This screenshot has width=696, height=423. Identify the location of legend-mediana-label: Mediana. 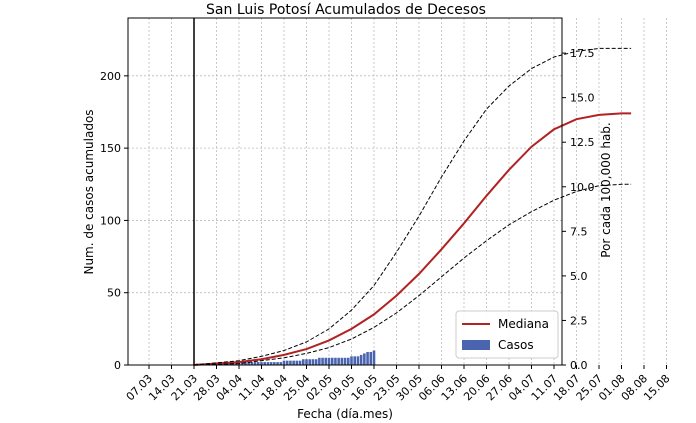
(523, 324).